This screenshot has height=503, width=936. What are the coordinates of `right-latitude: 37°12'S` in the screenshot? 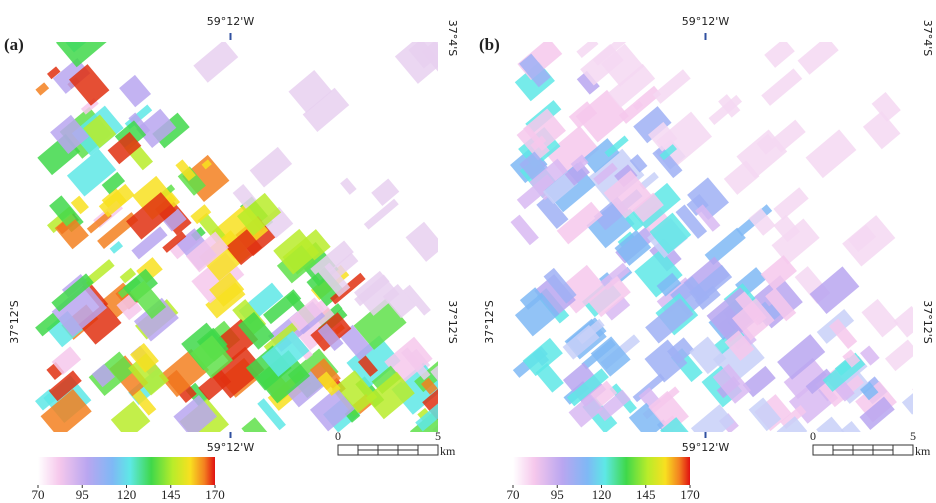 It's located at (452, 322).